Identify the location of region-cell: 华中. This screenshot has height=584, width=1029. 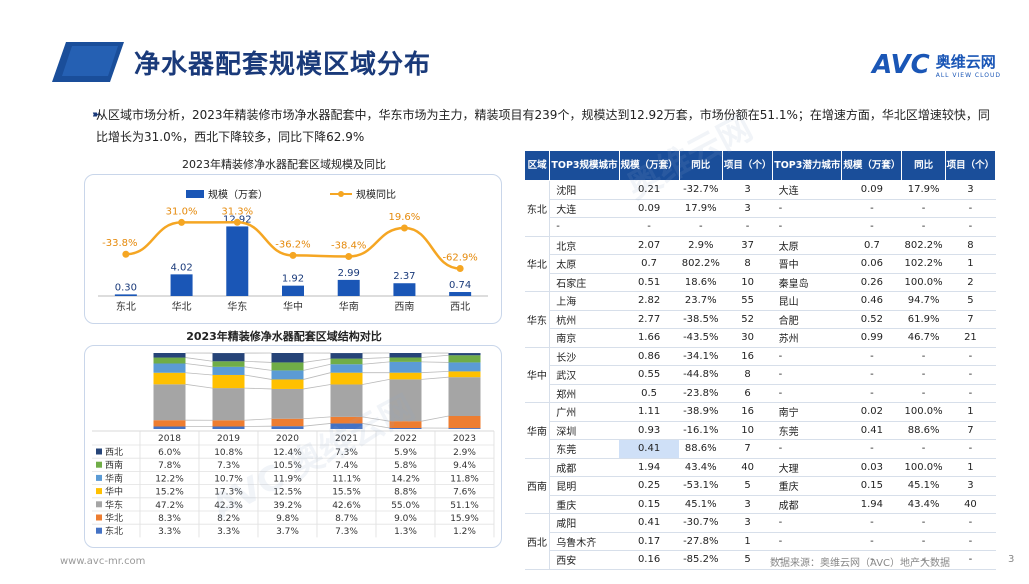
(537, 375).